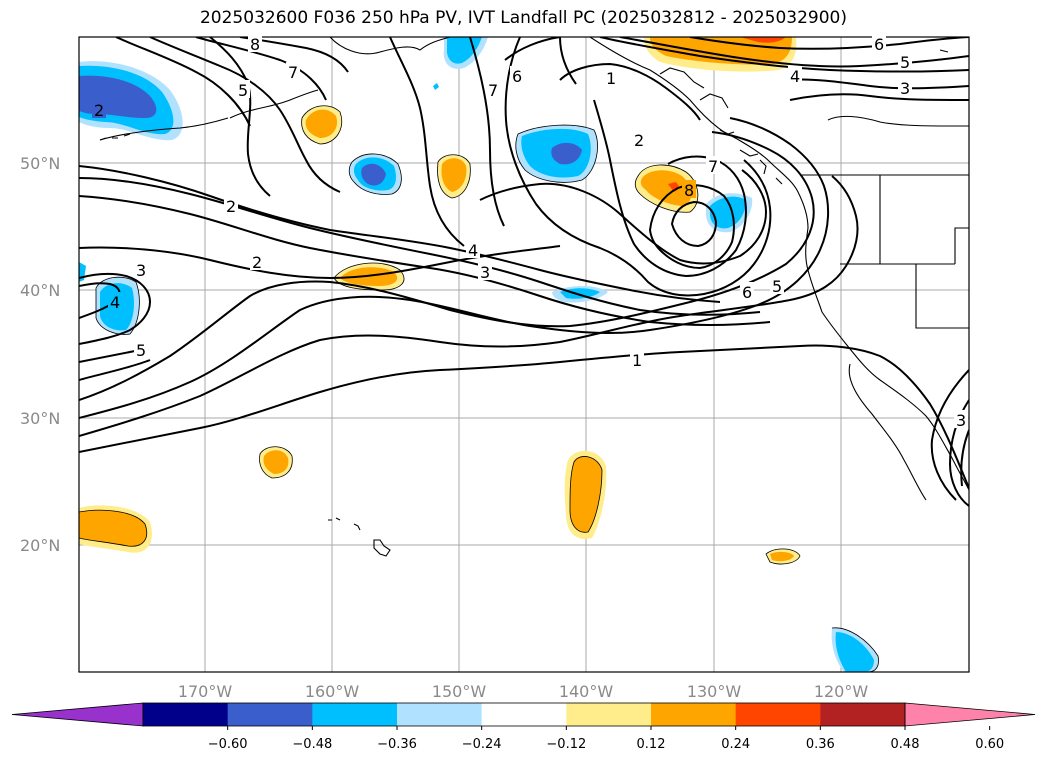 This screenshot has height=765, width=1047. I want to click on lon-tick-label: 170°W, so click(205, 691).